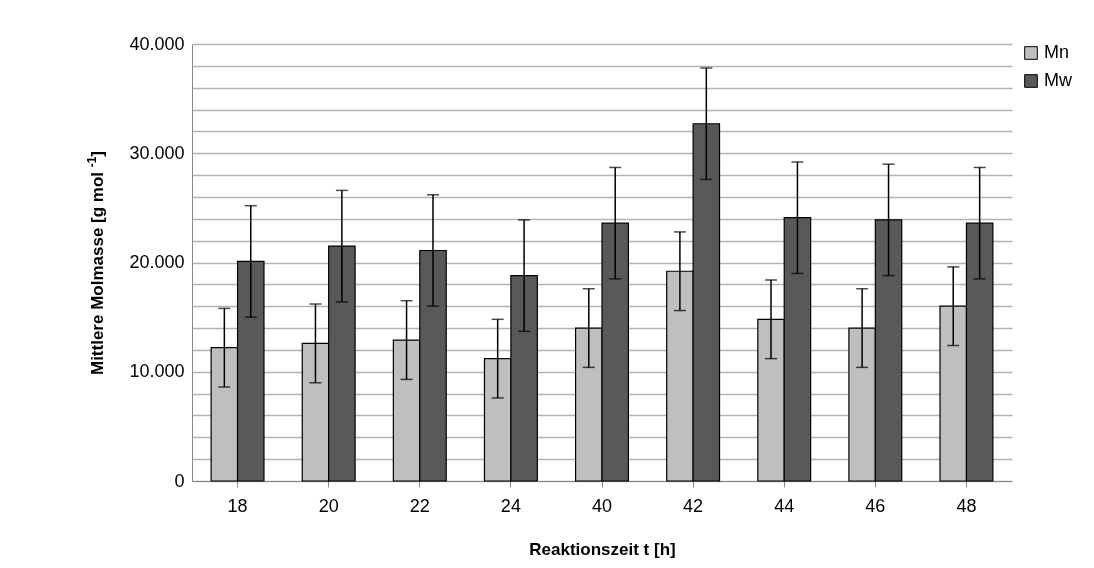  Describe the element at coordinates (693, 505) in the screenshot. I see `x-tick-label: 42` at that location.